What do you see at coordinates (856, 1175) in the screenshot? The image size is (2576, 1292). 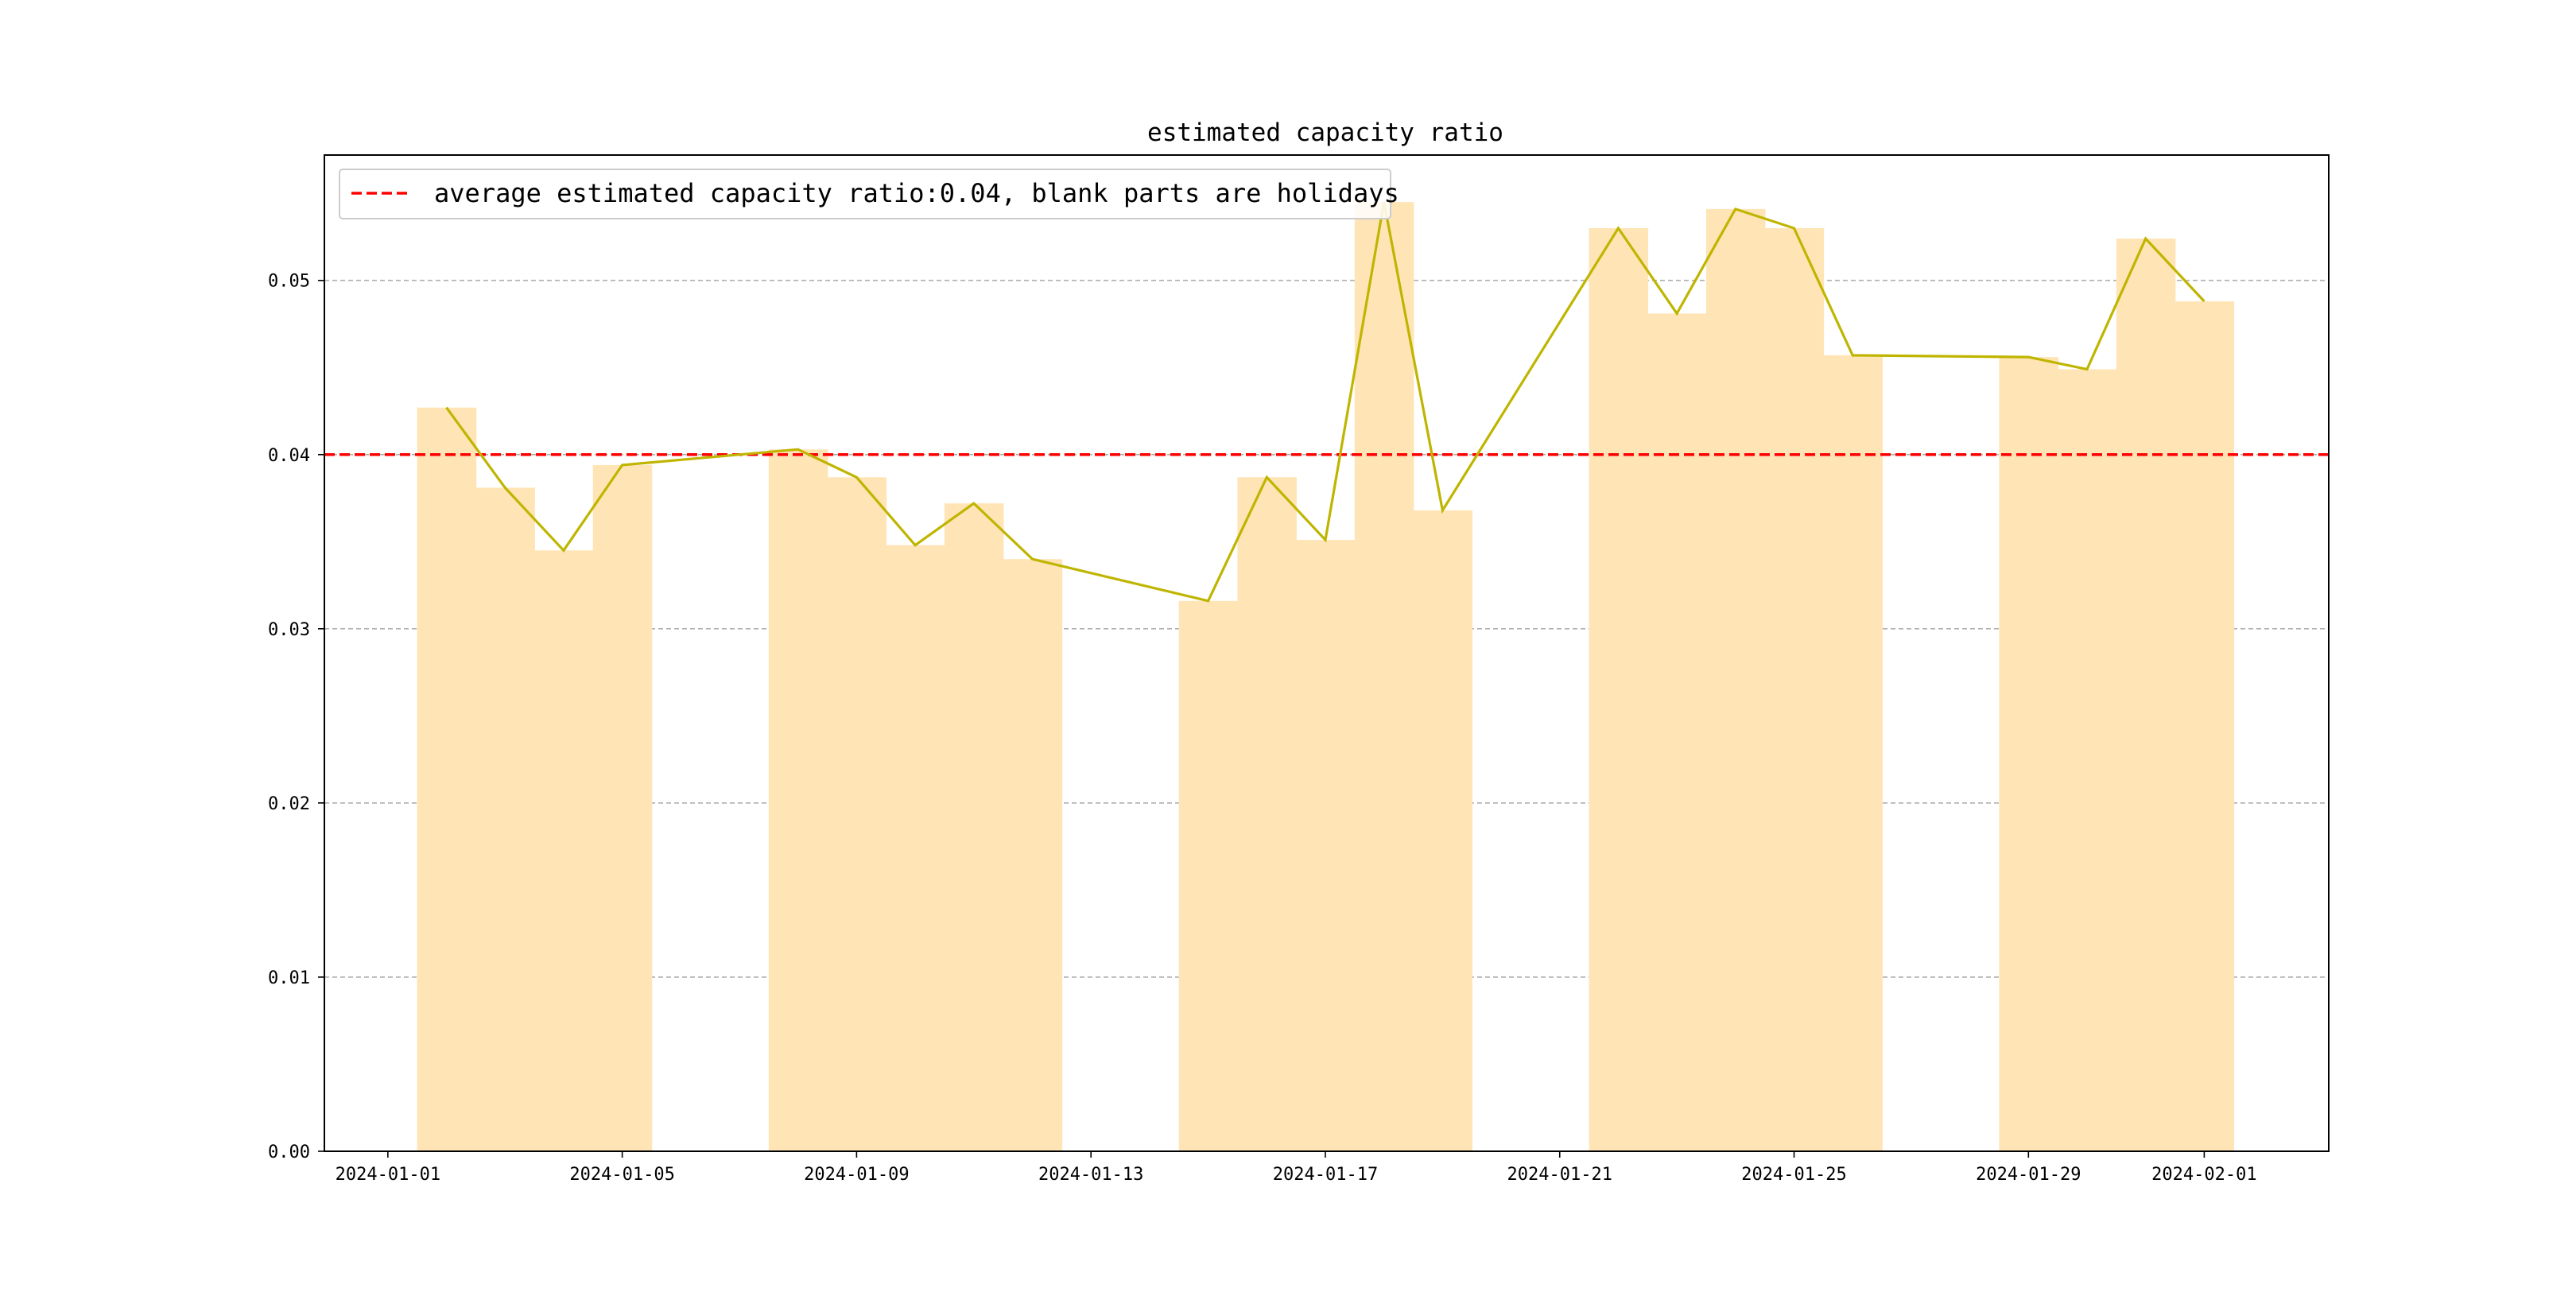 I see `x-tick-label: 2024-01-09` at bounding box center [856, 1175].